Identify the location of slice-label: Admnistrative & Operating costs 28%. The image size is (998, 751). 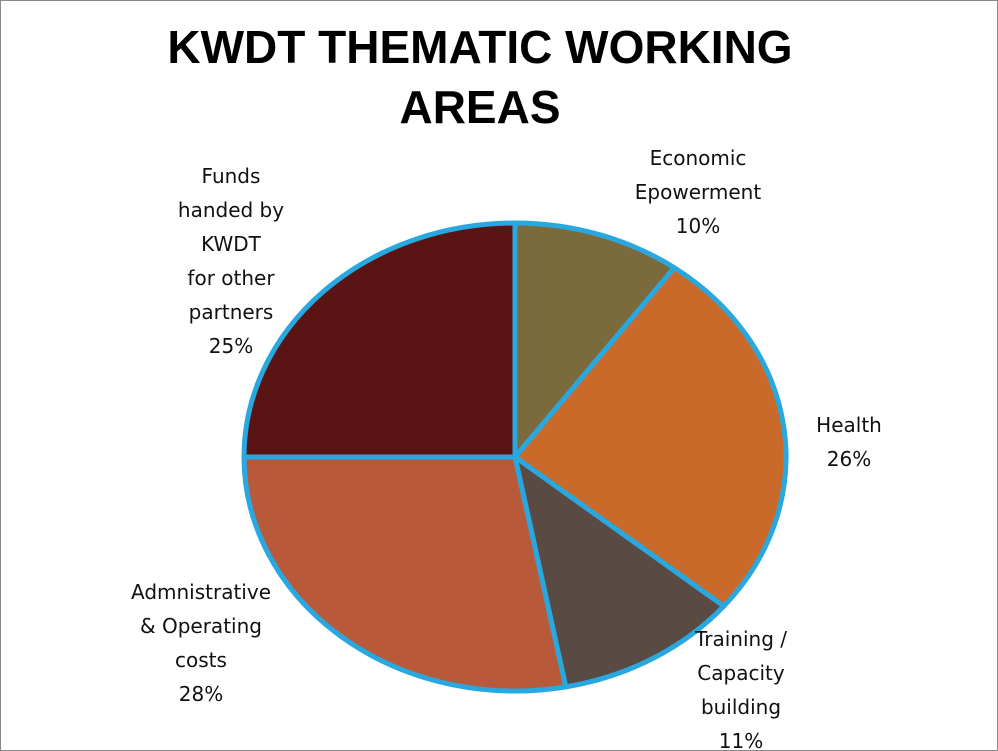
(201, 643).